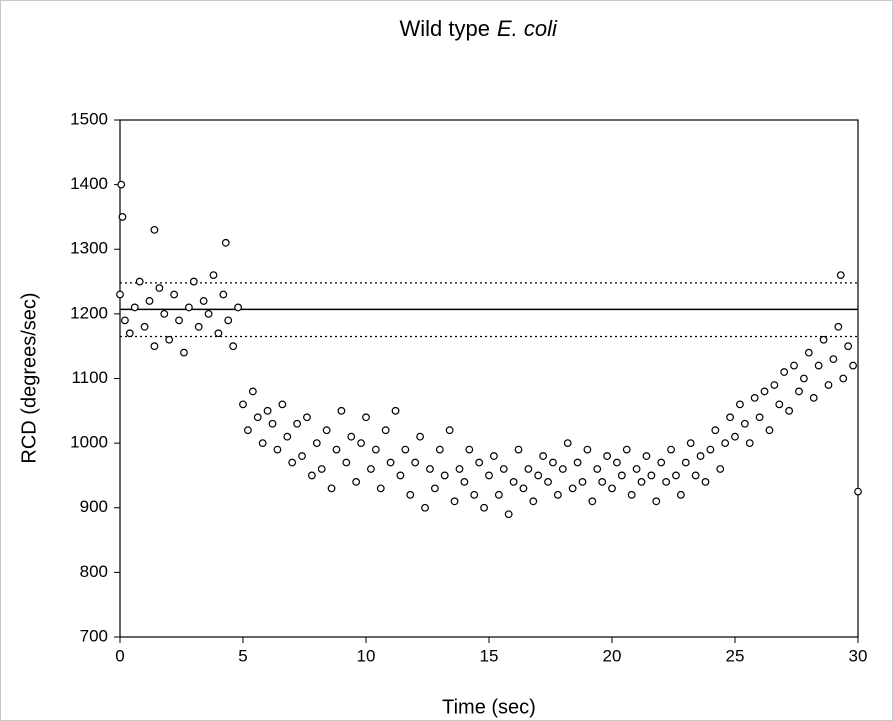  What do you see at coordinates (489, 707) in the screenshot?
I see `x-axis-label: Time (sec)` at bounding box center [489, 707].